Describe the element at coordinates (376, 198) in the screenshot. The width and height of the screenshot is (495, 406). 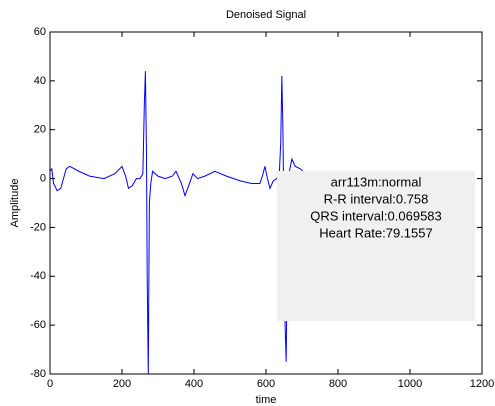
I see `annotation-text: R-R interval:0.758` at that location.